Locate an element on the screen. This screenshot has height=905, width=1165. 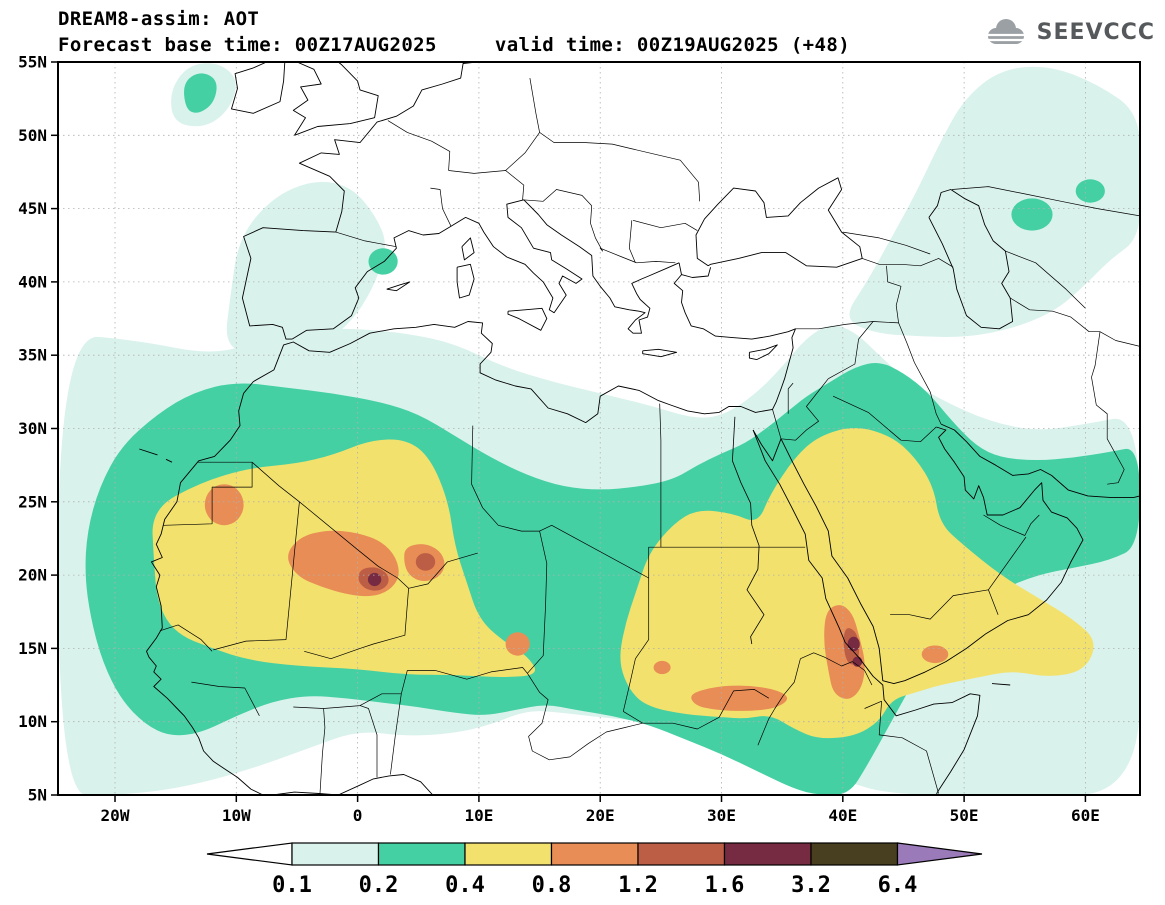
aot-ge08-darfur is located at coordinates (662, 667).